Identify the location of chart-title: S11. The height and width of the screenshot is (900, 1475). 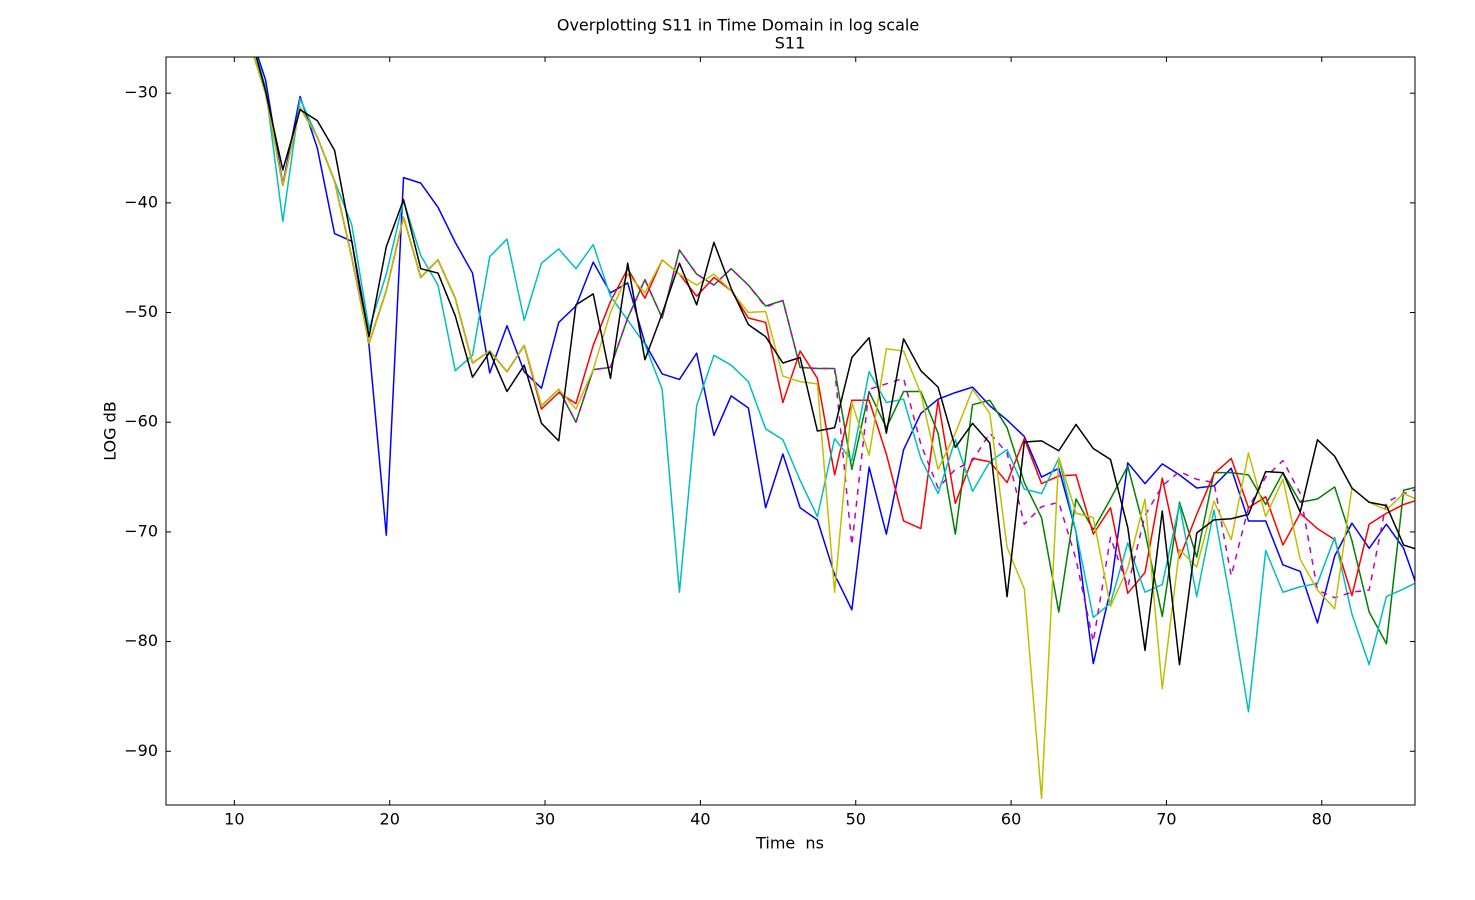
(790, 43).